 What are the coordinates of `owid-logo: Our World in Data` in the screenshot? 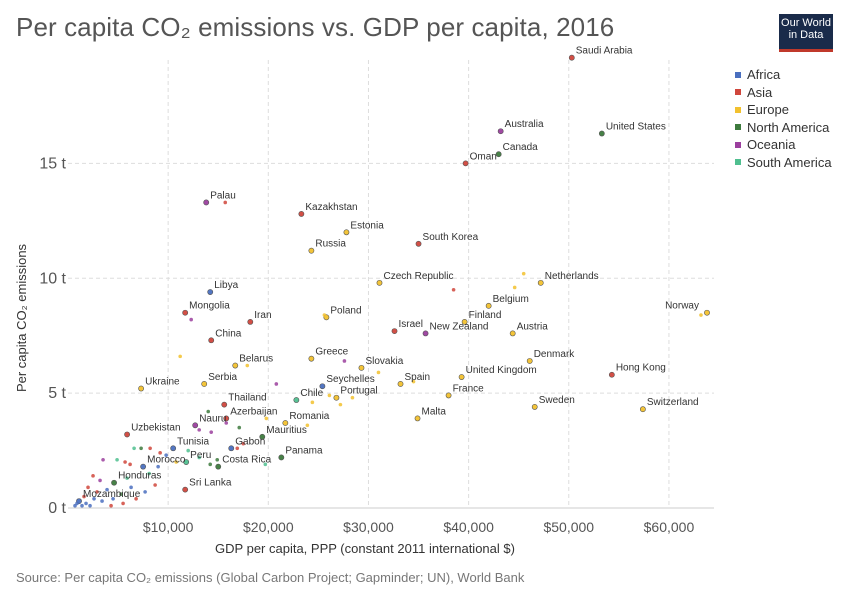 It's located at (806, 33).